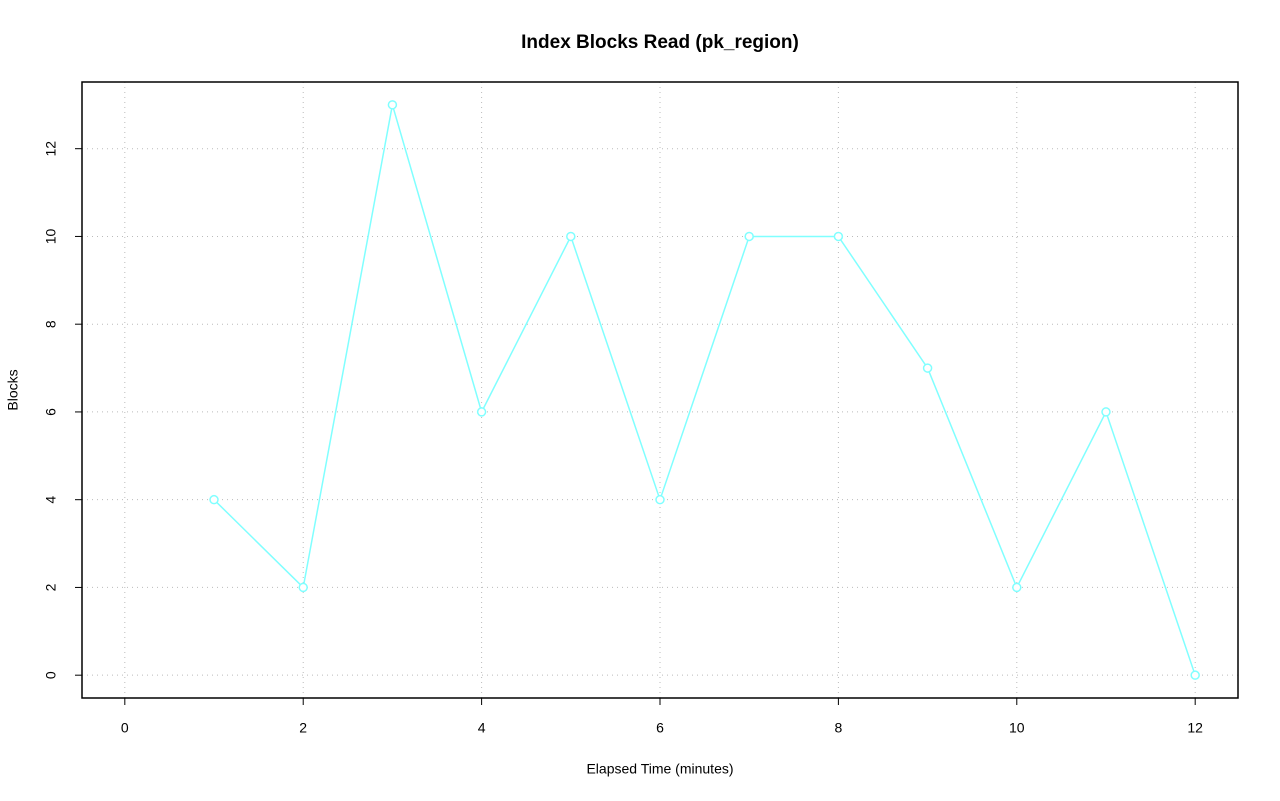 This screenshot has height=801, width=1280. I want to click on x-axis-label: Elapsed Time (minutes), so click(659, 769).